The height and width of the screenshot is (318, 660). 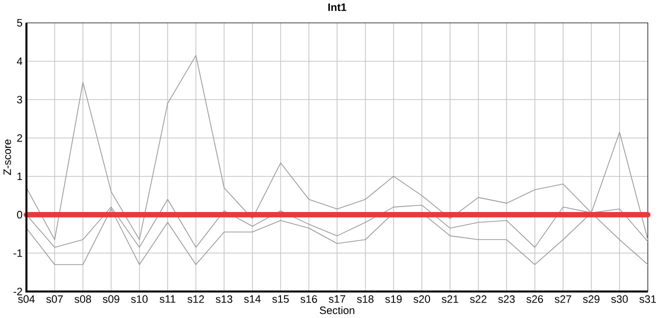 I want to click on x-tick-label: s13, so click(x=224, y=299).